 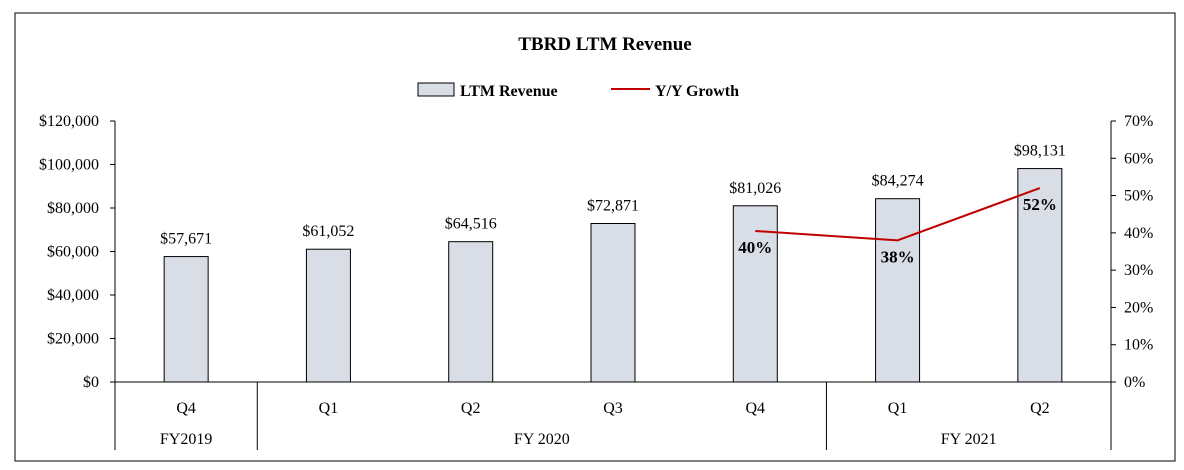 I want to click on y2-tick-label: 0%, so click(x=1134, y=382).